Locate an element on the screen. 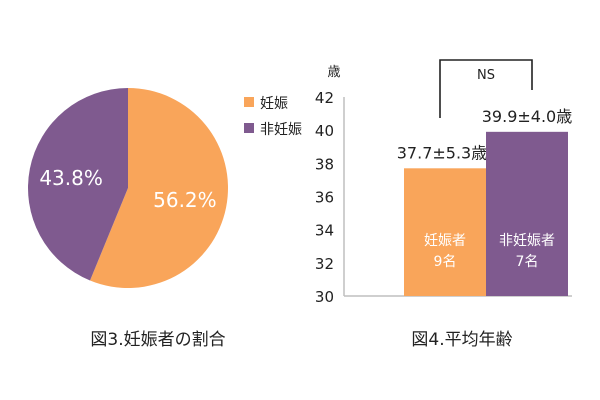  bar-inner-name: 妊娠者 is located at coordinates (445, 241).